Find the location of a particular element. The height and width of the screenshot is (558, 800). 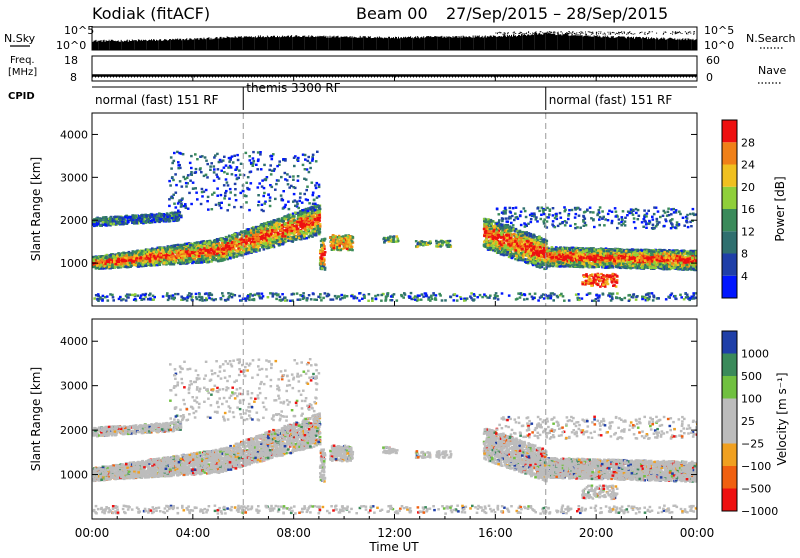

plot-title: Kodiak (fitACF) is located at coordinates (151, 13).